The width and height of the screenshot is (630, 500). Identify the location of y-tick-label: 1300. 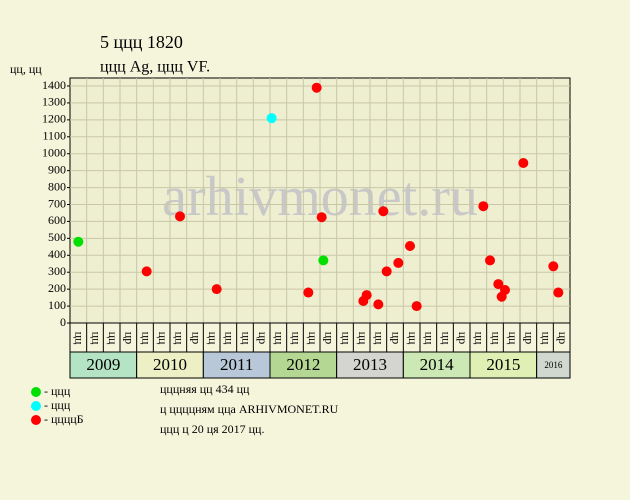
(54, 102).